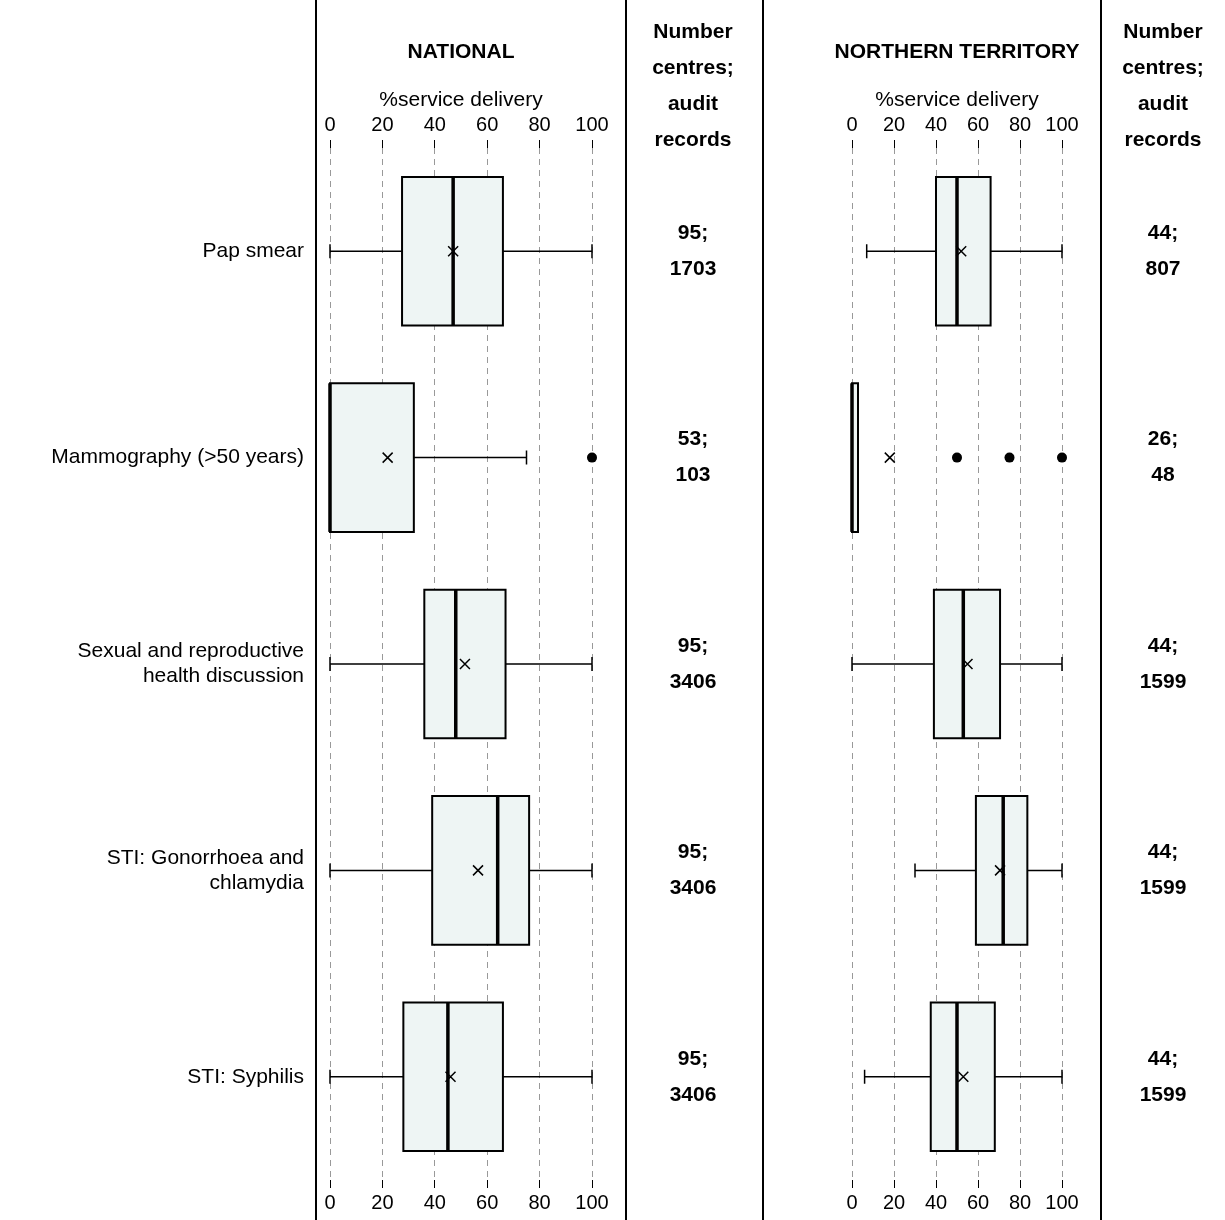 Image resolution: width=1225 pixels, height=1220 pixels. What do you see at coordinates (461, 50) in the screenshot?
I see `chart-title: NATIONAL` at bounding box center [461, 50].